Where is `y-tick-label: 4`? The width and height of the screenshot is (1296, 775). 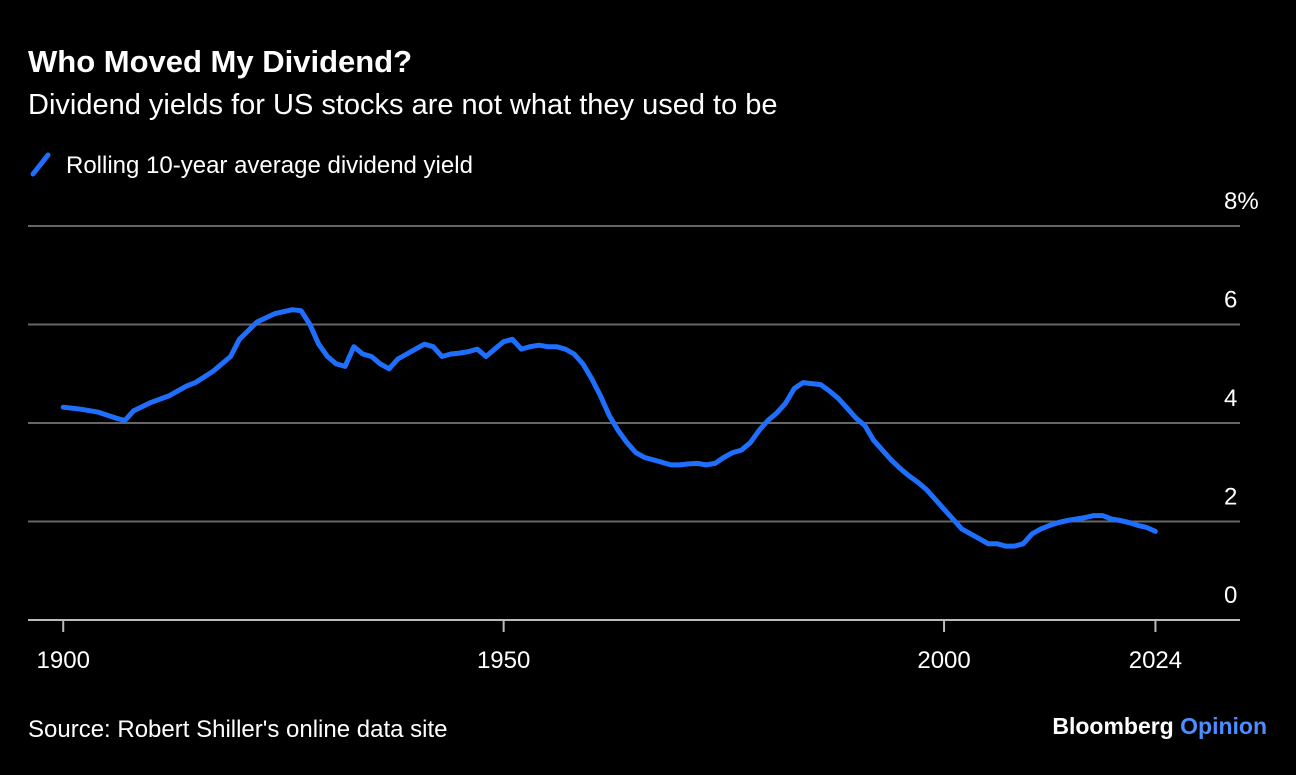
y-tick-label: 4 is located at coordinates (1230, 398).